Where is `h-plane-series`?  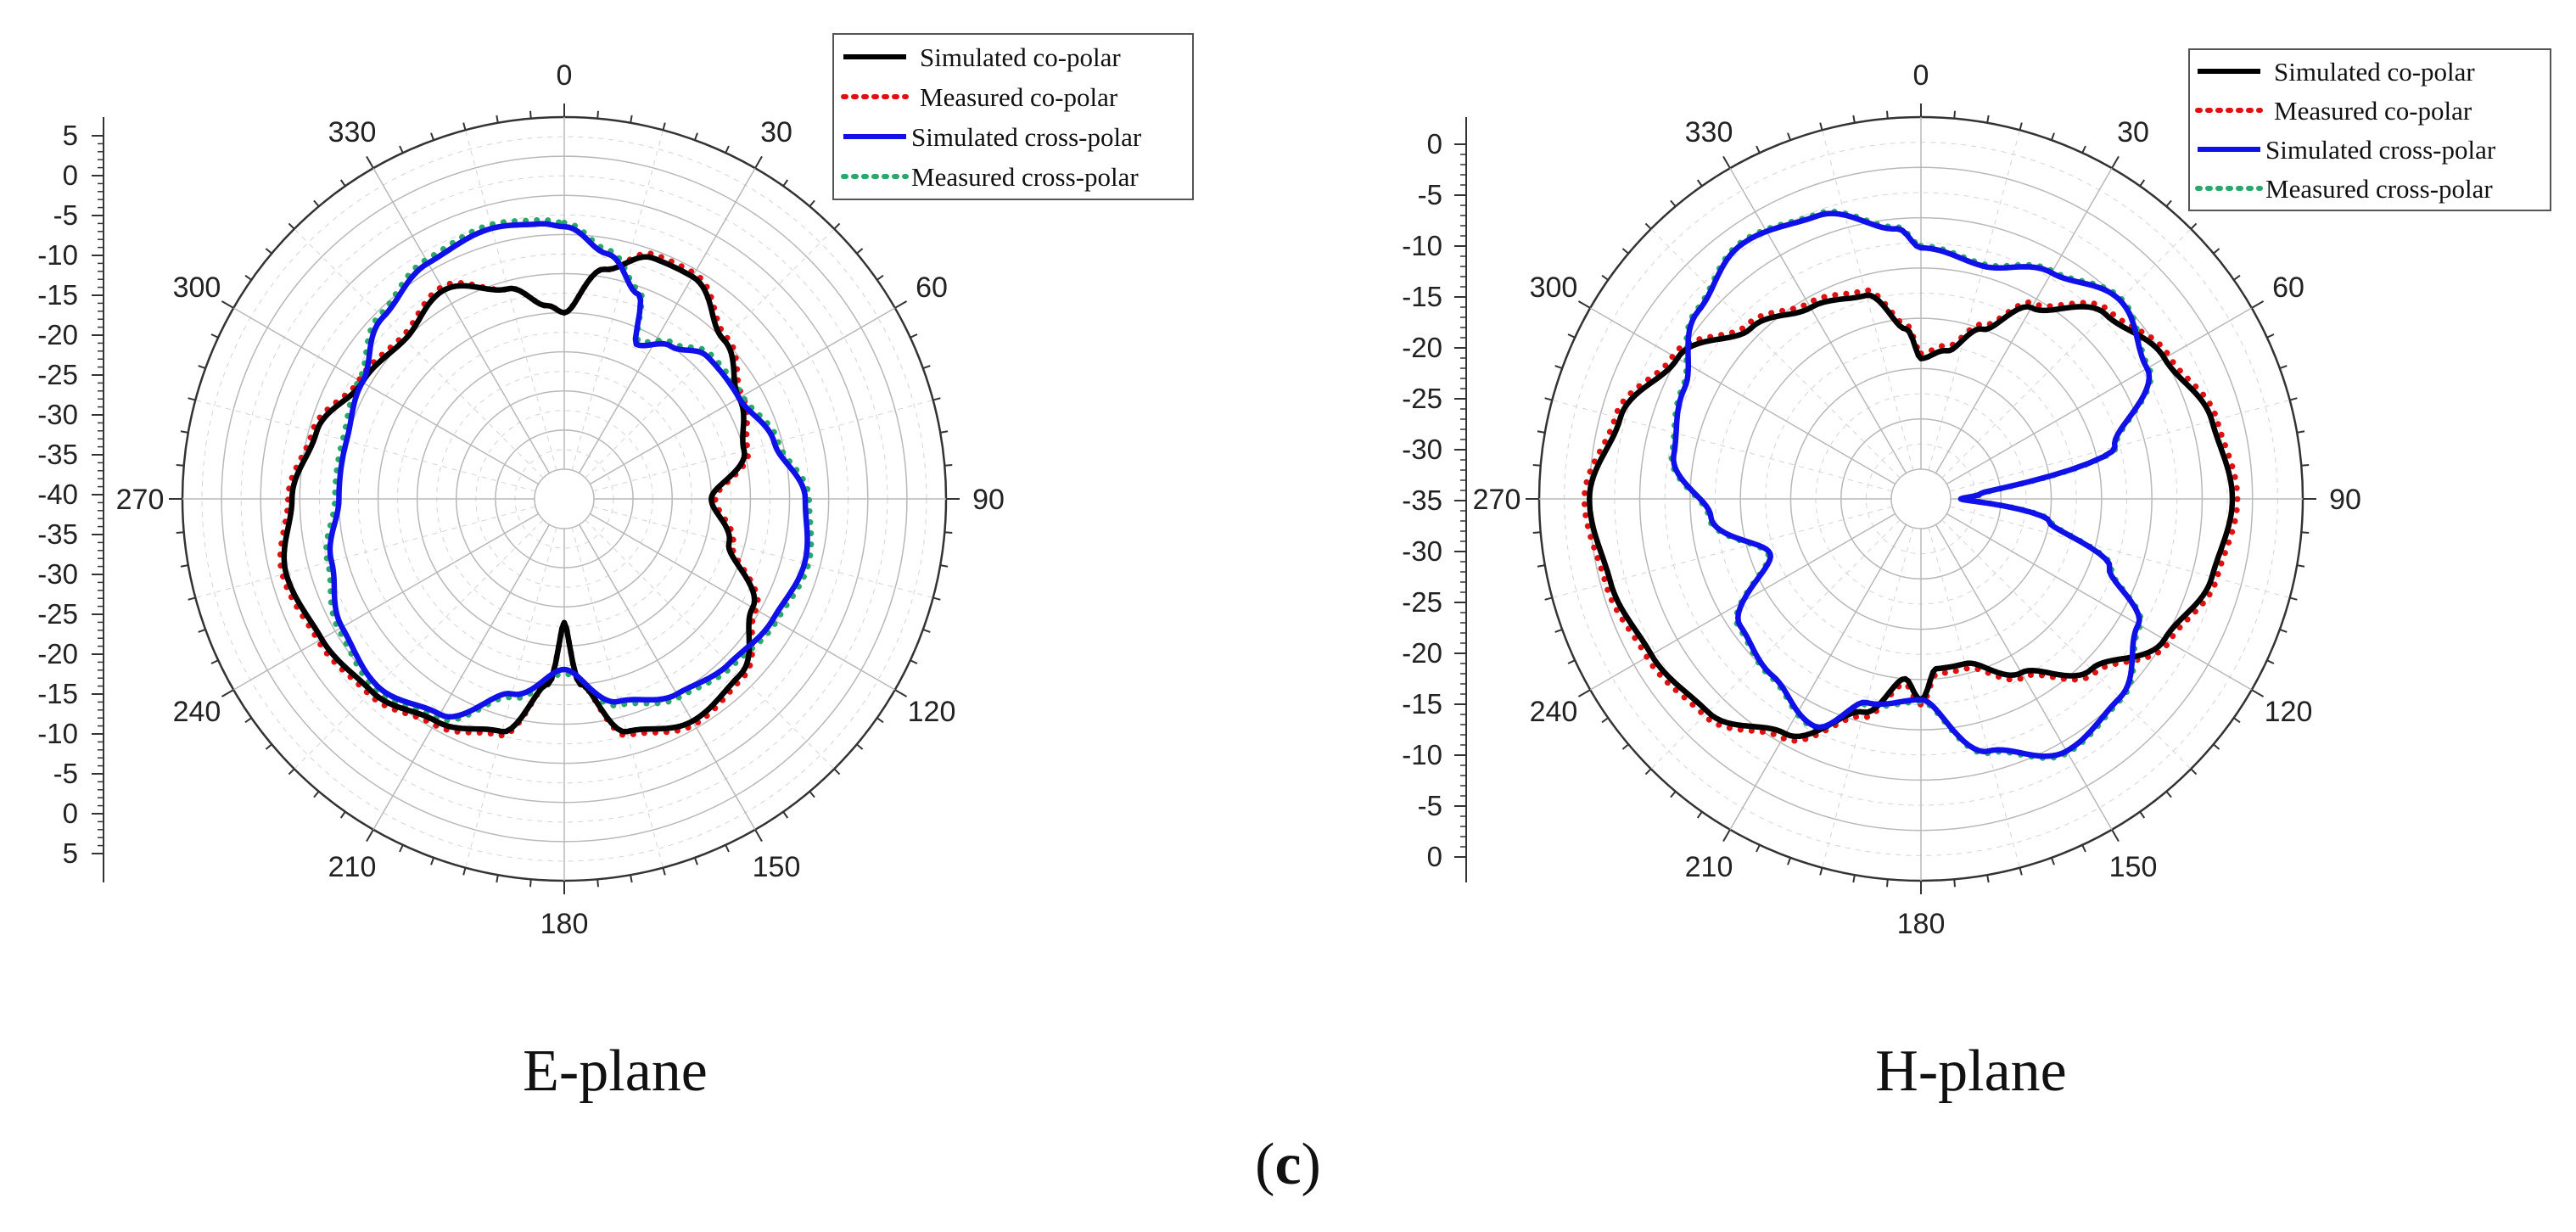
h-plane-series is located at coordinates (1911, 484).